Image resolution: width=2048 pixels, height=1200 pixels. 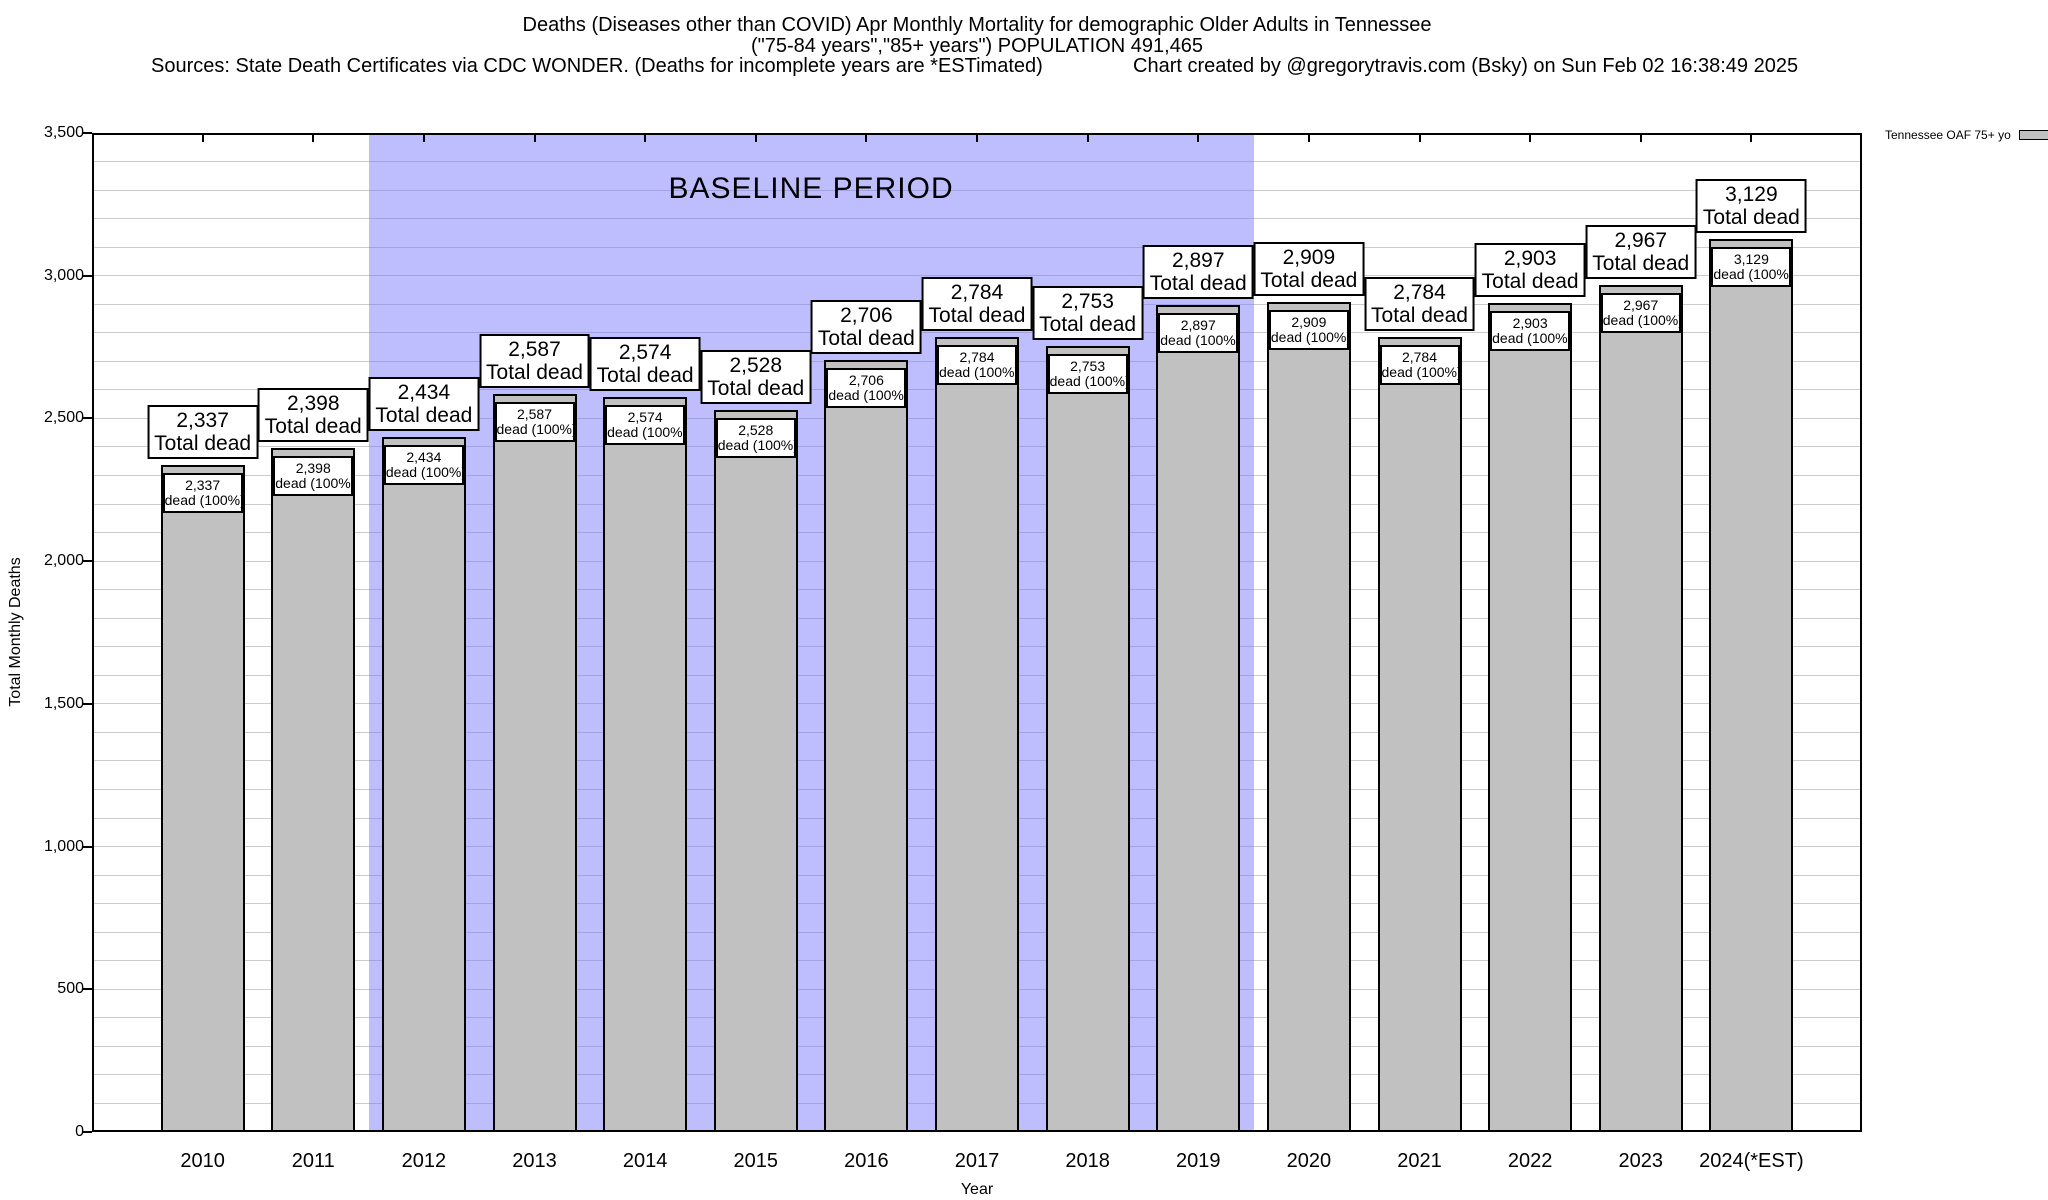 What do you see at coordinates (1641, 252) in the screenshot?
I see `bar-total-label-2023: 2,967 Total dead` at bounding box center [1641, 252].